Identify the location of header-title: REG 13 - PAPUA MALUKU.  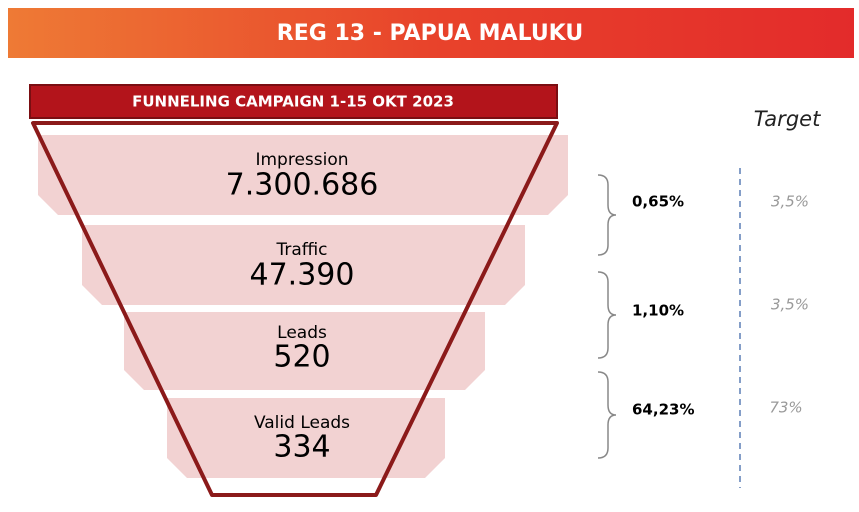
(430, 33).